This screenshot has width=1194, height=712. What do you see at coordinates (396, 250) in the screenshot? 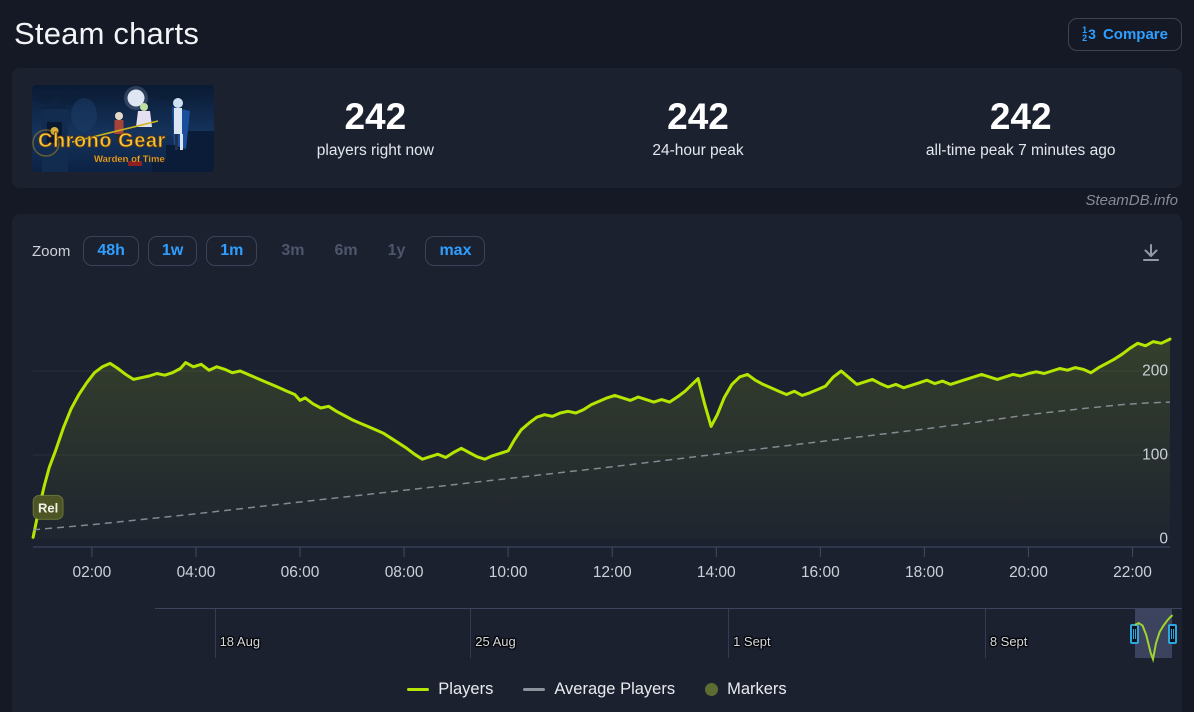
I see `zoom-button-1y: 1y` at bounding box center [396, 250].